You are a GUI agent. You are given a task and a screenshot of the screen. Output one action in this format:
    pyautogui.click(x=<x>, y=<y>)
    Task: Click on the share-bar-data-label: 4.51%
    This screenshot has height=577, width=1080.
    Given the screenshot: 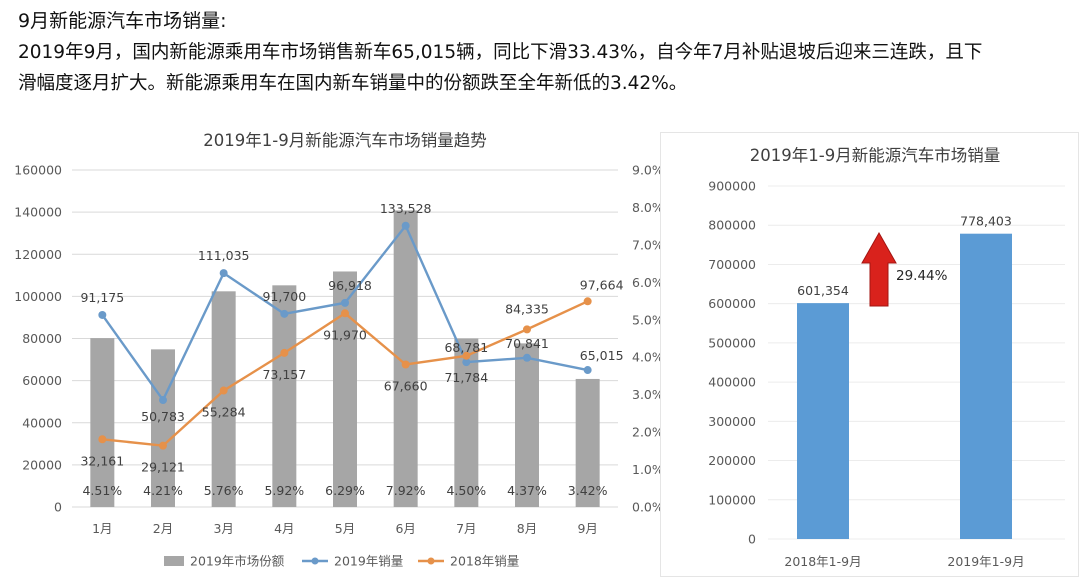 What is the action you would take?
    pyautogui.click(x=102, y=490)
    